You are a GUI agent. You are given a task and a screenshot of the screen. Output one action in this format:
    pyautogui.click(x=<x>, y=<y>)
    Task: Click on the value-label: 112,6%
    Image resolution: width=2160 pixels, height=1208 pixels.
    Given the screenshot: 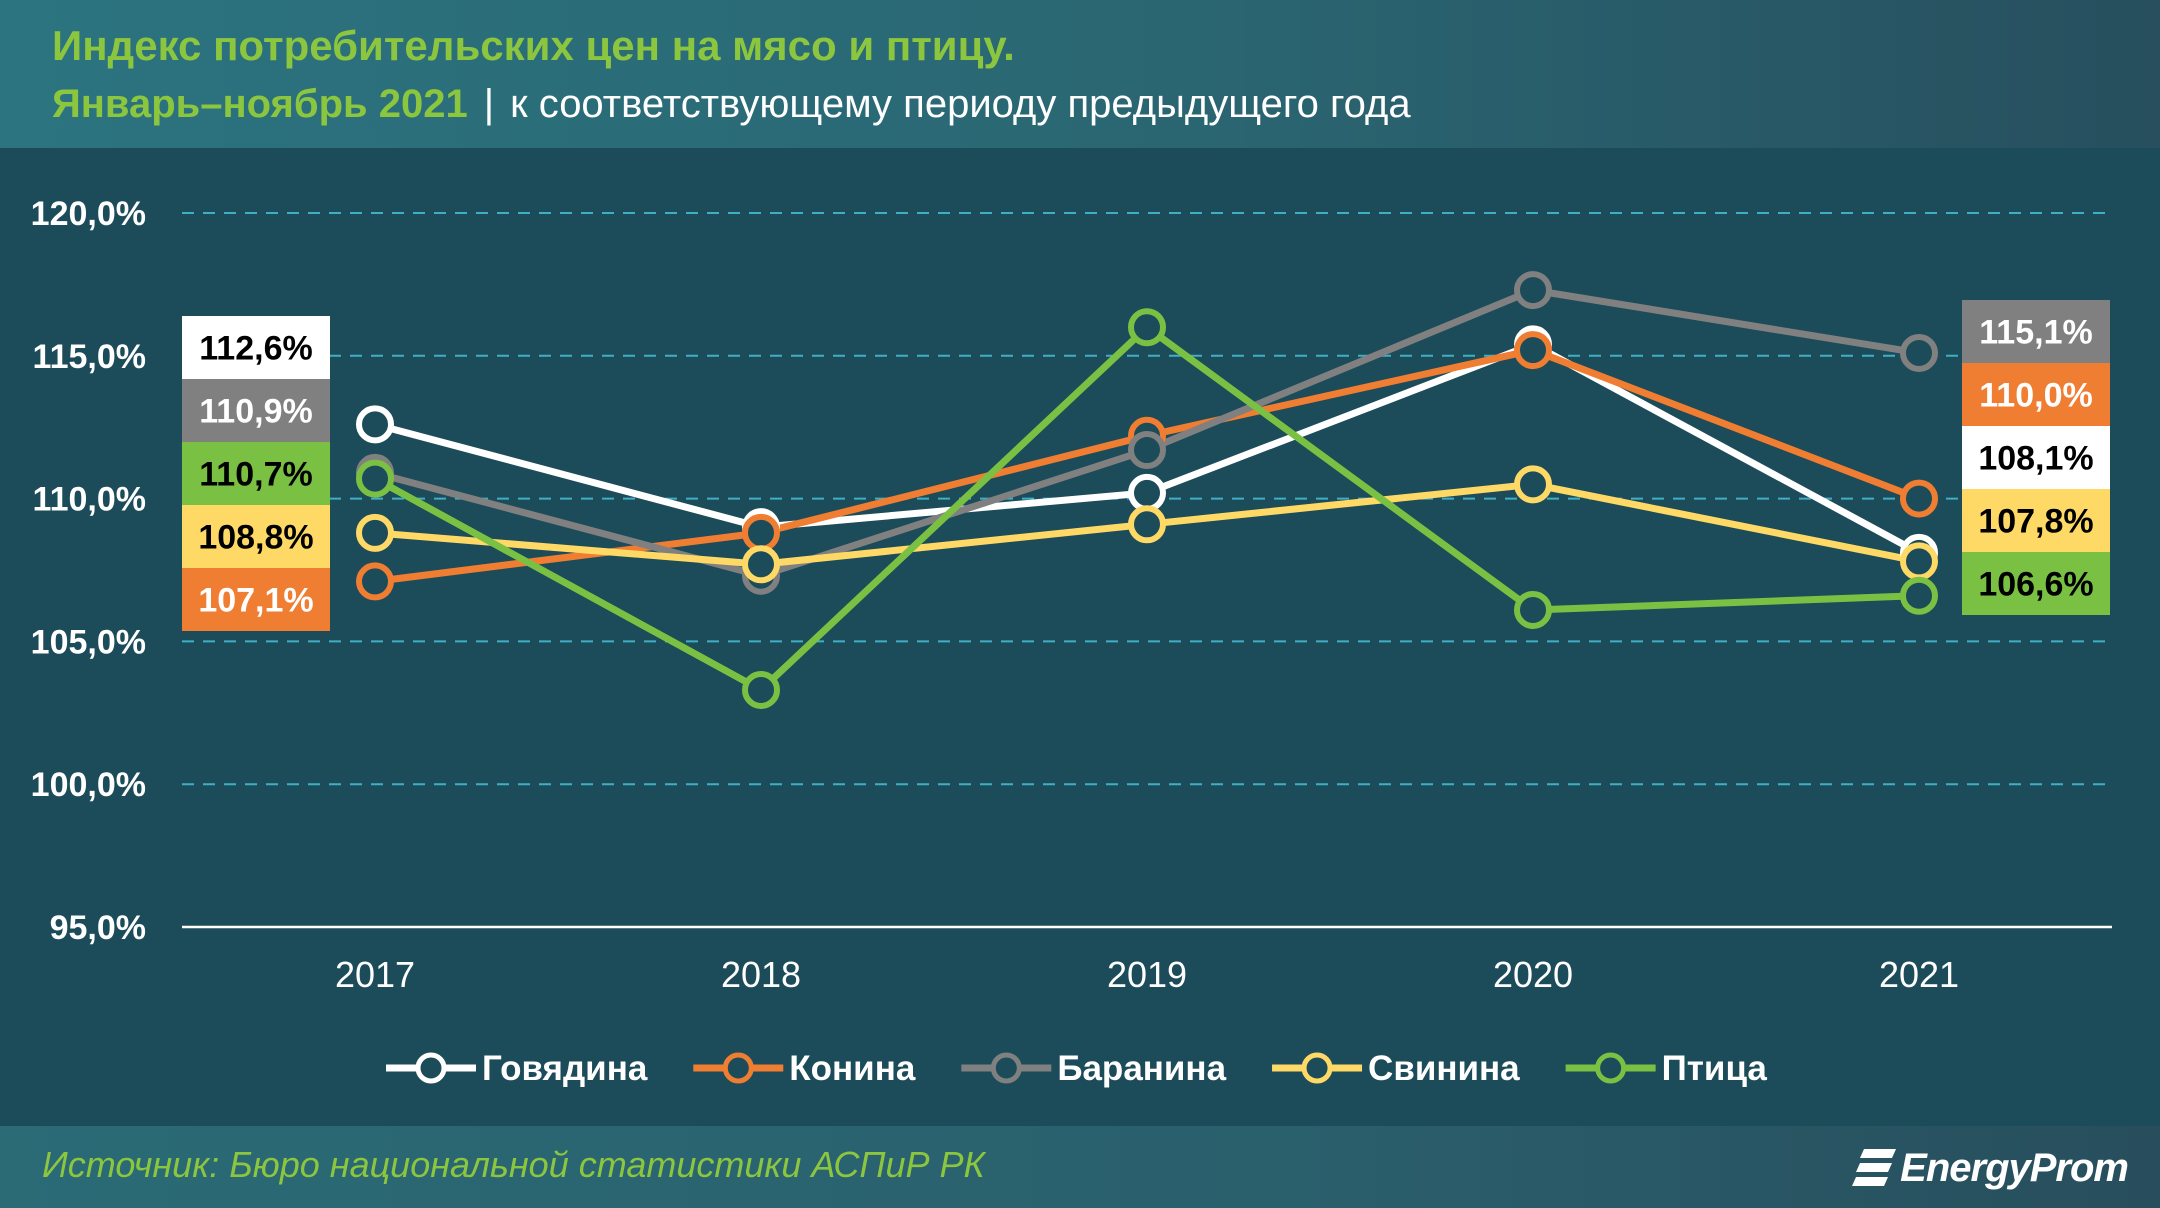 What is the action you would take?
    pyautogui.click(x=255, y=349)
    